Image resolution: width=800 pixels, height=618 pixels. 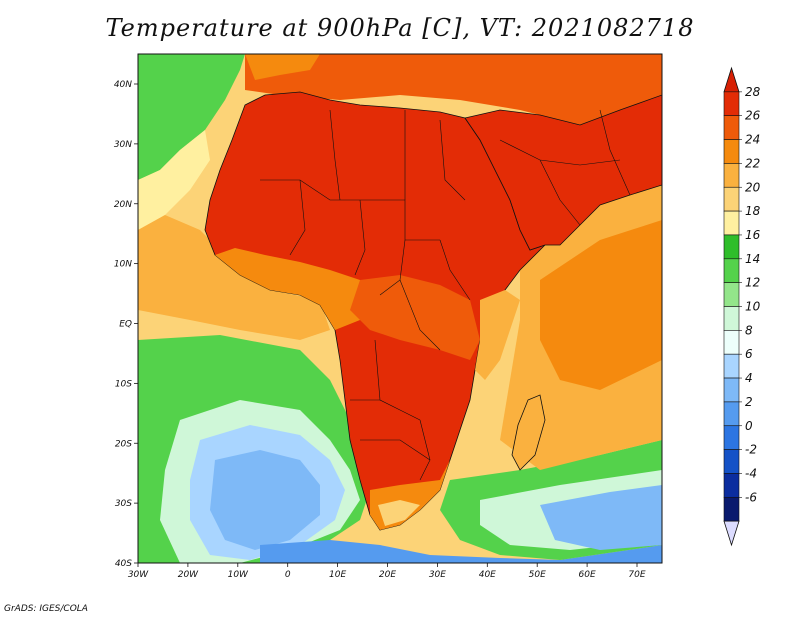 What do you see at coordinates (752, 163) in the screenshot?
I see `legend-label: 22` at bounding box center [752, 163].